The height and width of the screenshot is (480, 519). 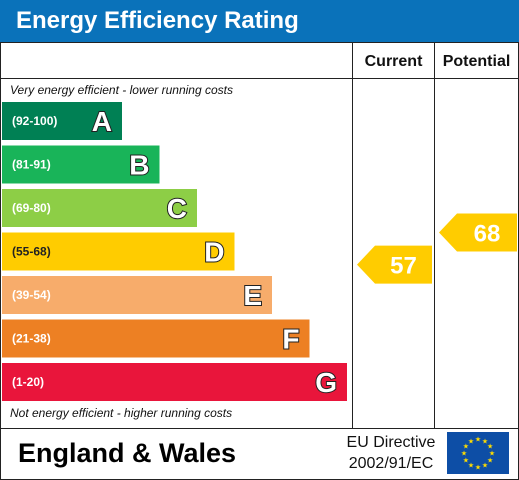 I want to click on rating-arrow-potential, so click(x=478, y=232).